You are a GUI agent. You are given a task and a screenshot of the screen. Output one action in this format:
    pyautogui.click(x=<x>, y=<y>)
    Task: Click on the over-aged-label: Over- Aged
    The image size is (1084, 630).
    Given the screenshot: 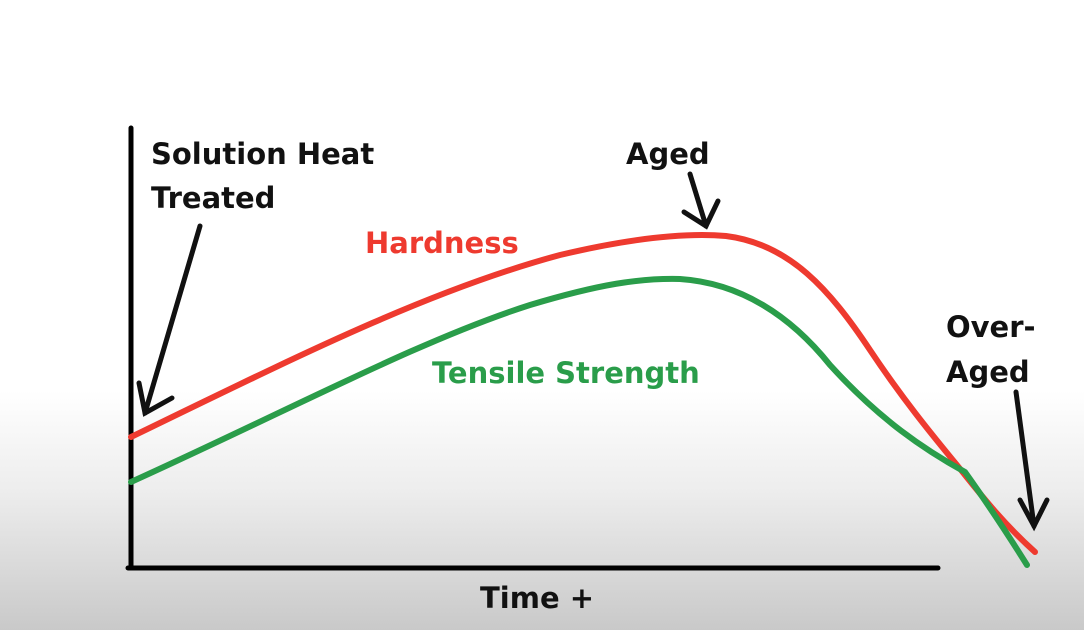 What is the action you would take?
    pyautogui.click(x=996, y=349)
    